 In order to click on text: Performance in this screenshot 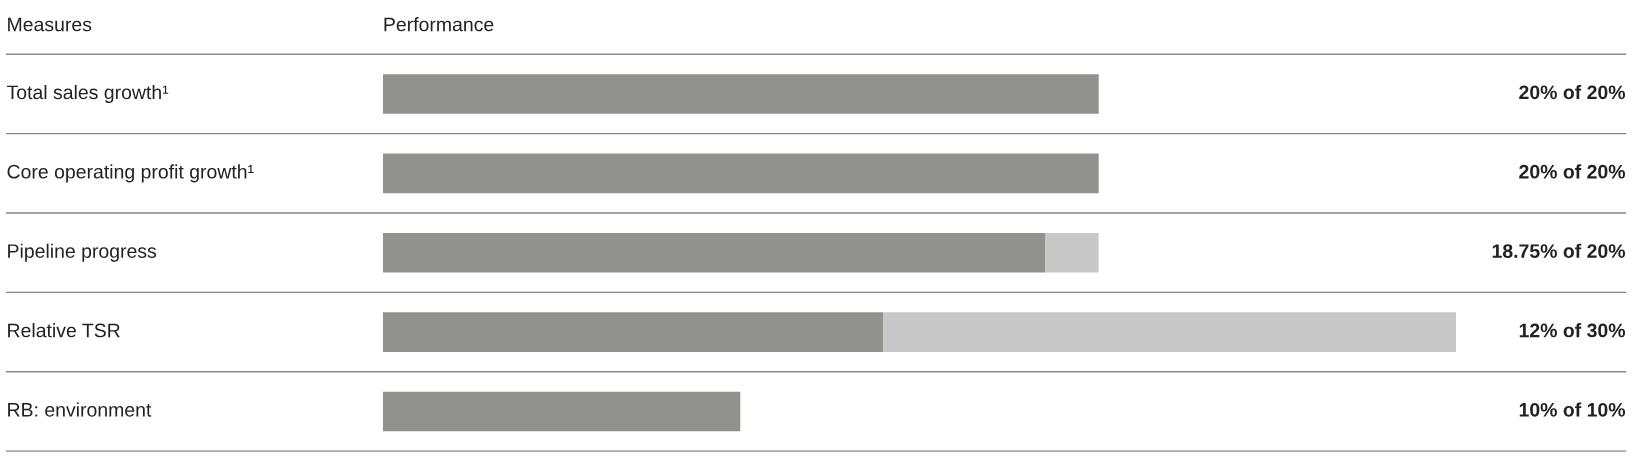, I will do `click(439, 24)`.